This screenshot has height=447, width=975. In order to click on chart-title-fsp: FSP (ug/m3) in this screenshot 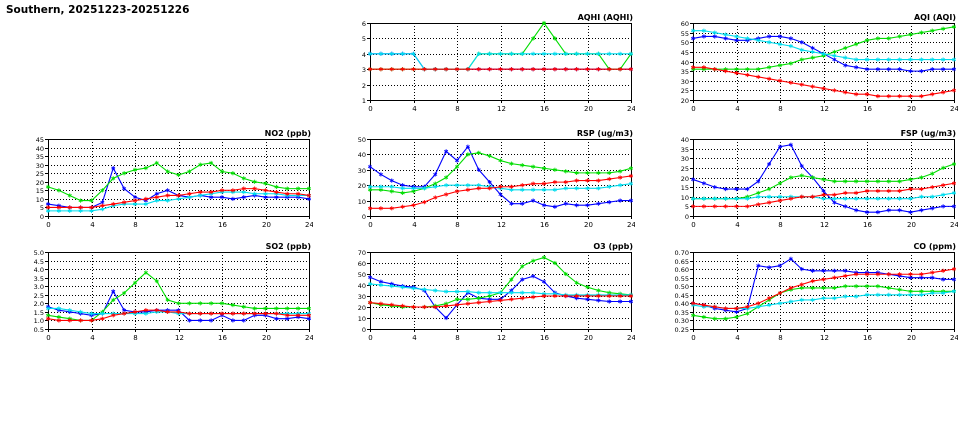, I will do `click(928, 133)`.